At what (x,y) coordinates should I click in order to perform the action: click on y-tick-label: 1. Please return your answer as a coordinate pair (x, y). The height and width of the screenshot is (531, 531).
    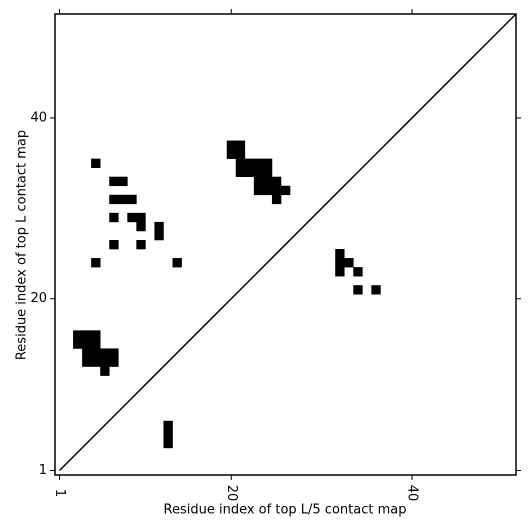
    Looking at the image, I should click on (43, 470).